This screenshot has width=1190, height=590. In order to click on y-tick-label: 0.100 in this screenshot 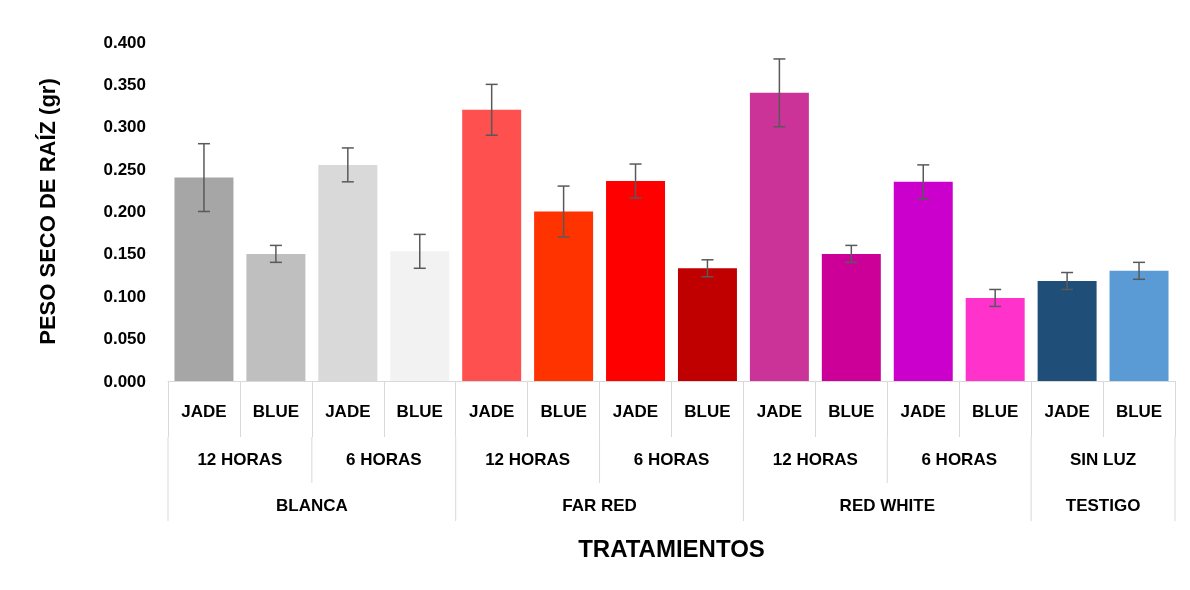, I will do `click(124, 296)`.